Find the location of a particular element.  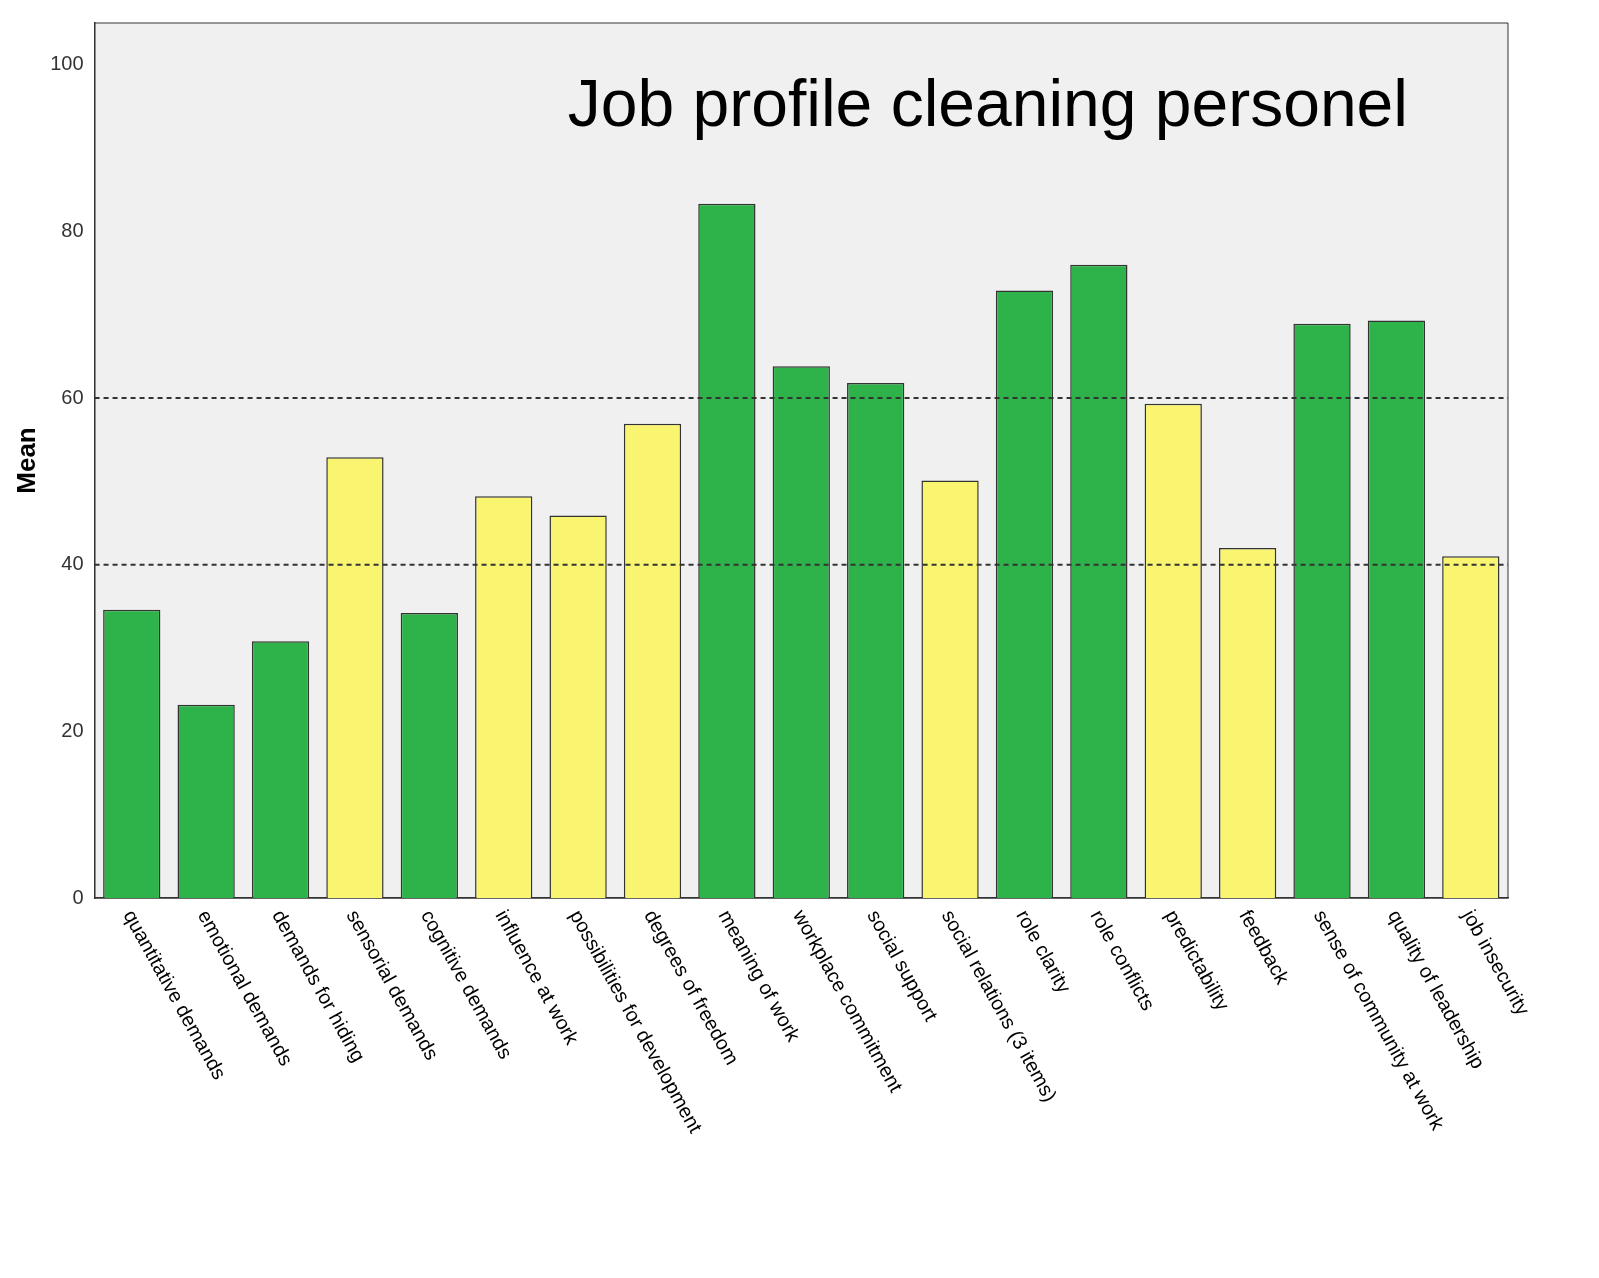

y-tick-label: 60 is located at coordinates (72, 396).